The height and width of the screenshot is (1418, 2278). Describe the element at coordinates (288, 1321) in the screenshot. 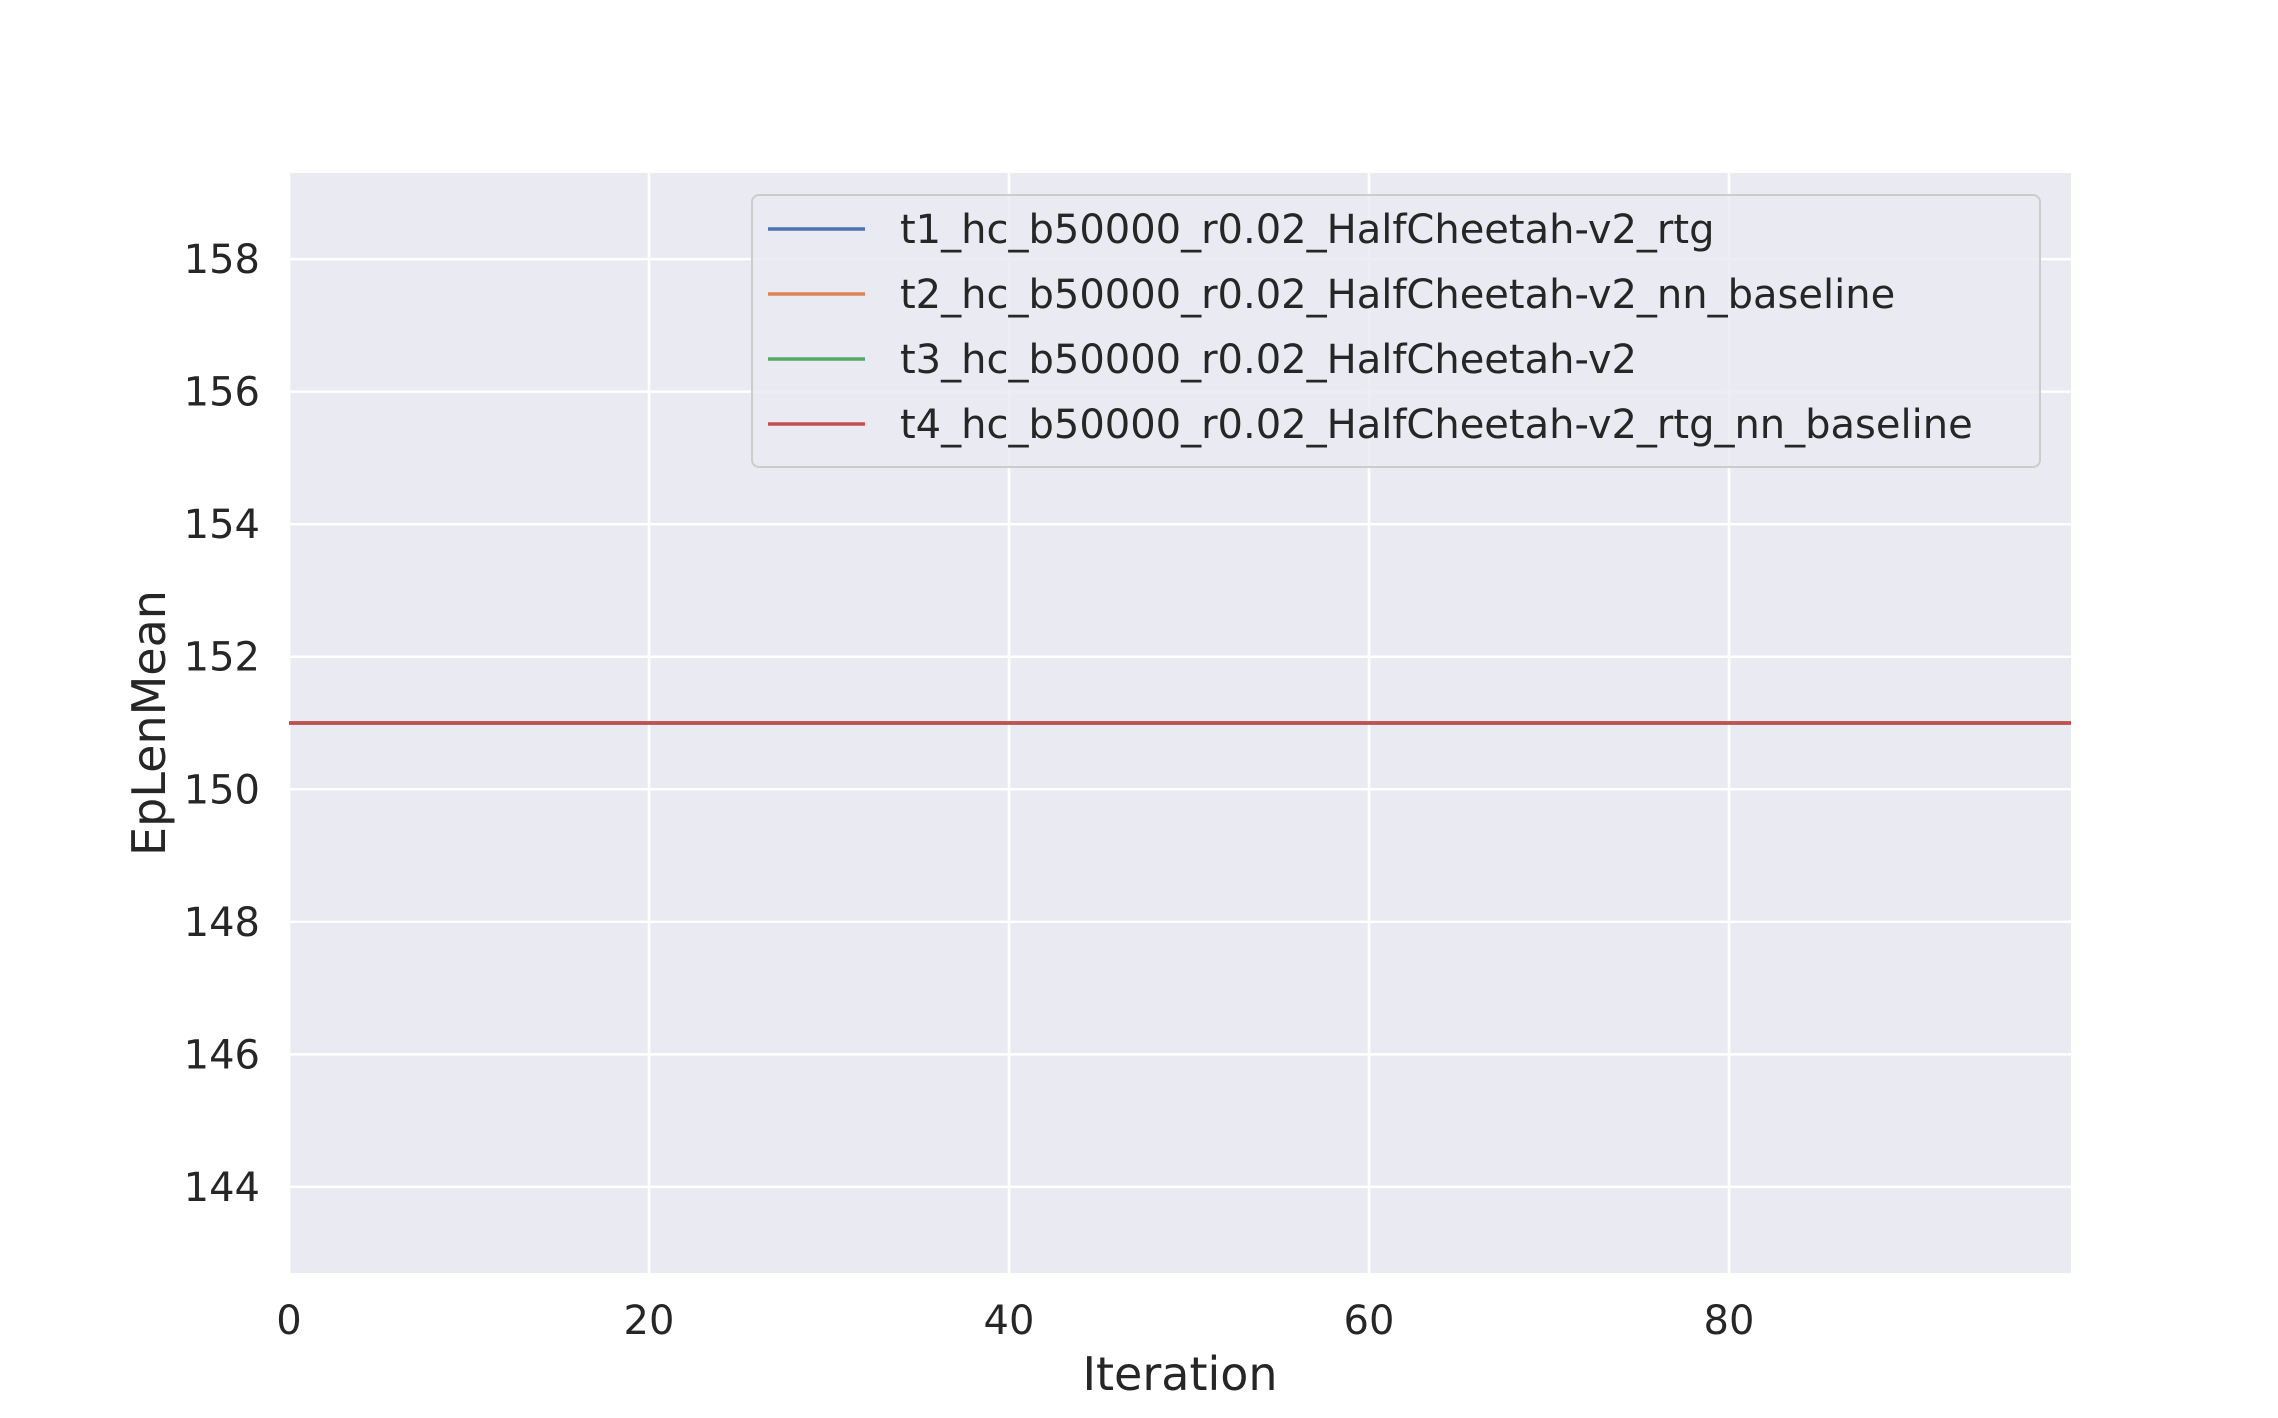

I see `x-tick-label: 0` at that location.